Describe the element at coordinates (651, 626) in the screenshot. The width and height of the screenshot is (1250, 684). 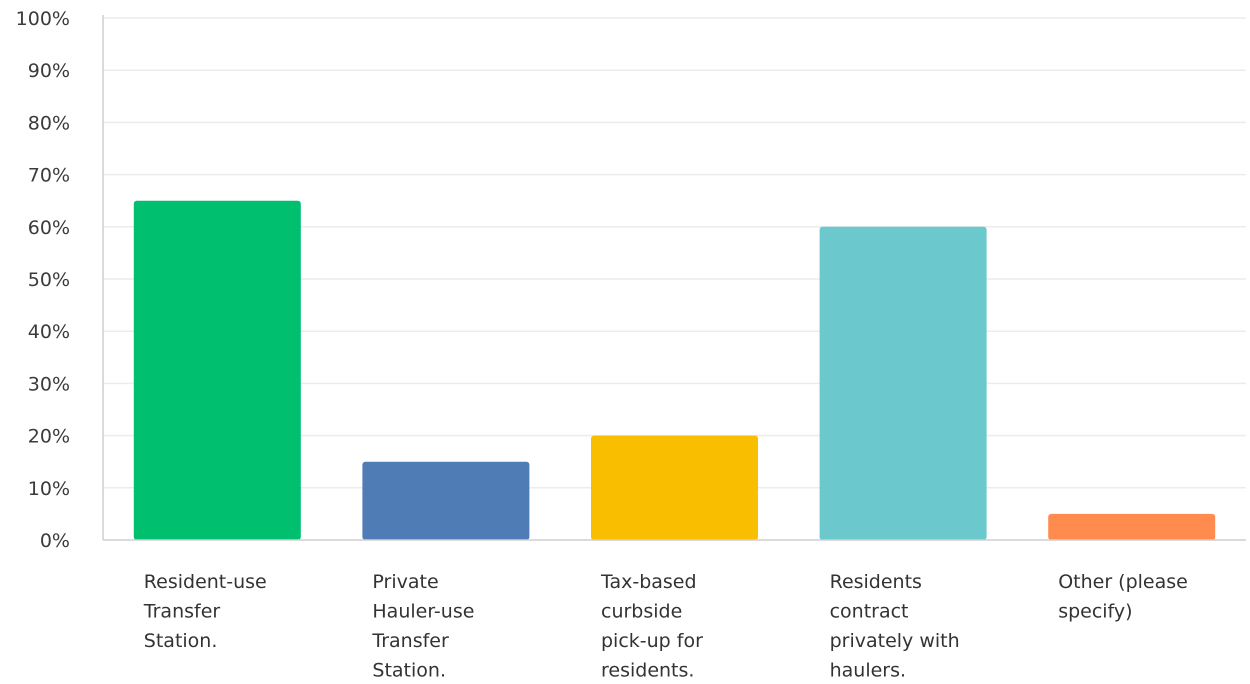
I see `x-category-label: Tax-based curbside pick-up for residents.` at that location.